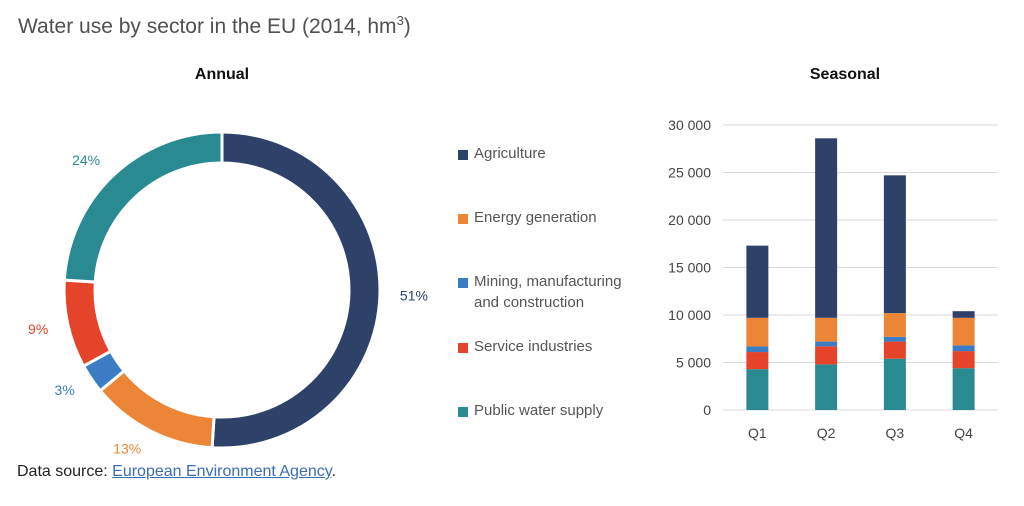  What do you see at coordinates (510, 153) in the screenshot?
I see `legend-label: Agriculture` at bounding box center [510, 153].